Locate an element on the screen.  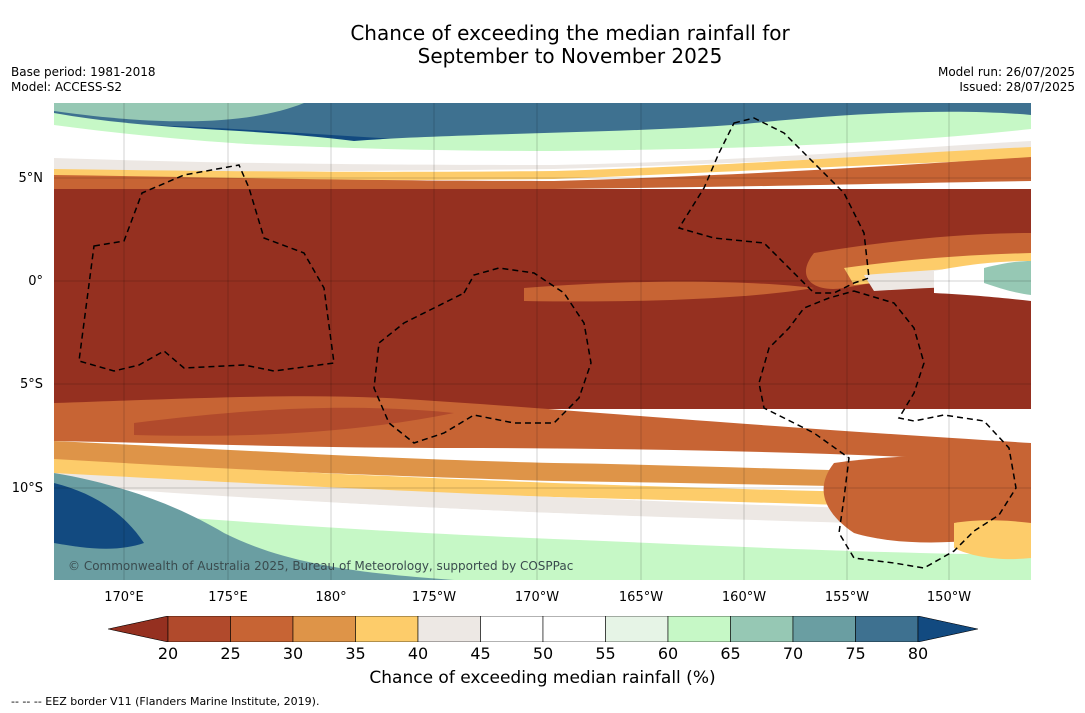
lon-label-170e: 170°E is located at coordinates (124, 597).